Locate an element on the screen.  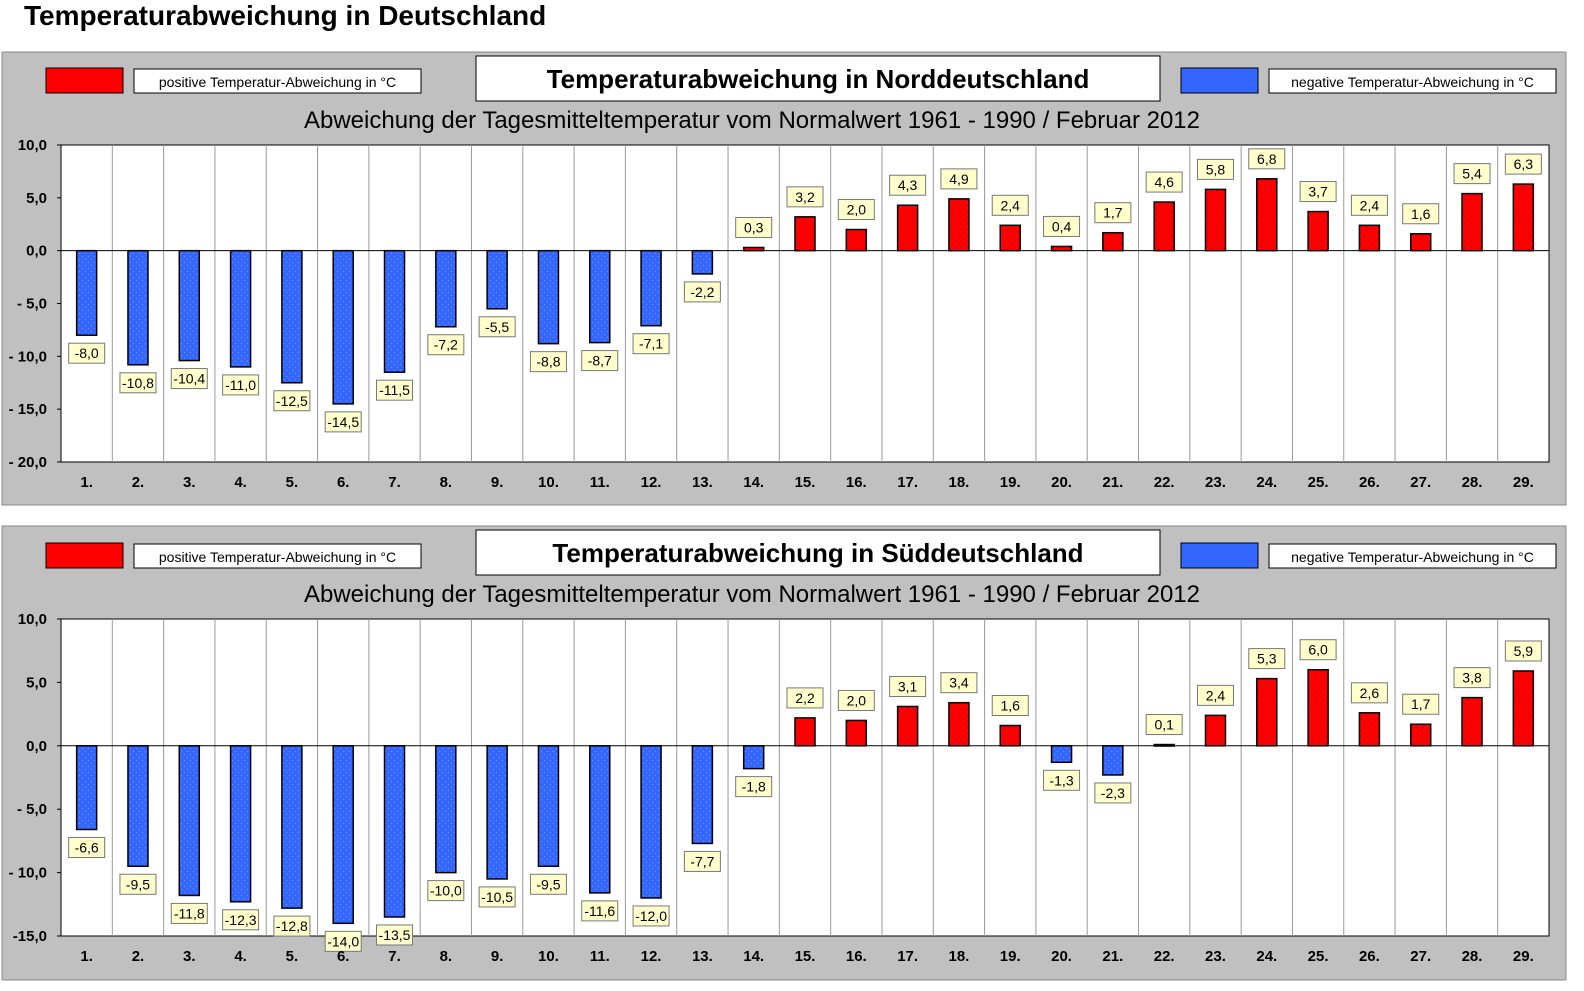
value-label: -11,6 is located at coordinates (599, 911).